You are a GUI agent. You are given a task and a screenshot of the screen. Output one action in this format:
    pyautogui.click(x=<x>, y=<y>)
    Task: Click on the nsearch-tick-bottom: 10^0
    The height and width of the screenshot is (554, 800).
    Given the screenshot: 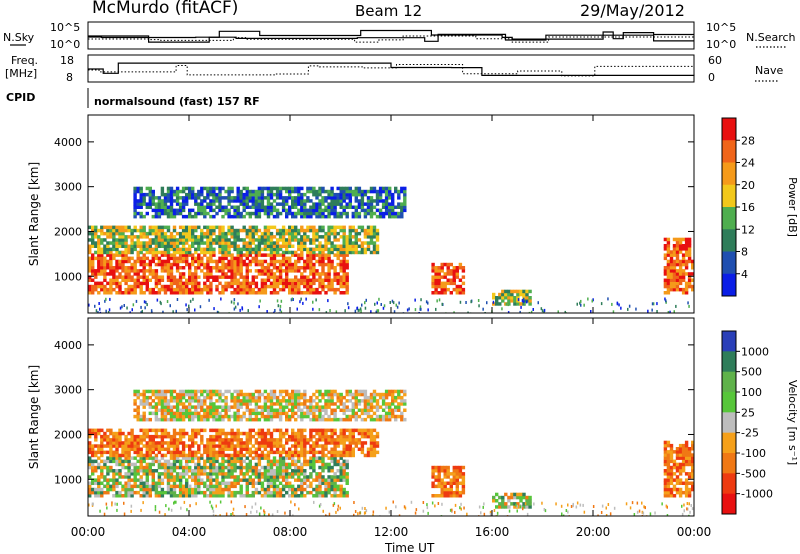 What is the action you would take?
    pyautogui.click(x=721, y=44)
    